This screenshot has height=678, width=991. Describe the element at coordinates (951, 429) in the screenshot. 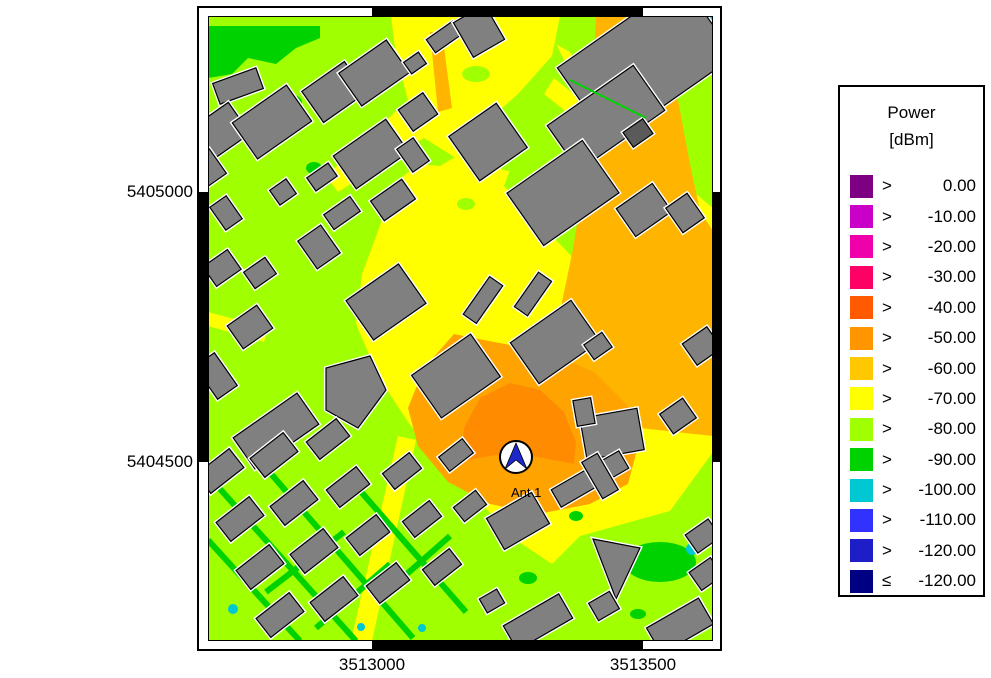

I see `legend-value: -80.00` at that location.